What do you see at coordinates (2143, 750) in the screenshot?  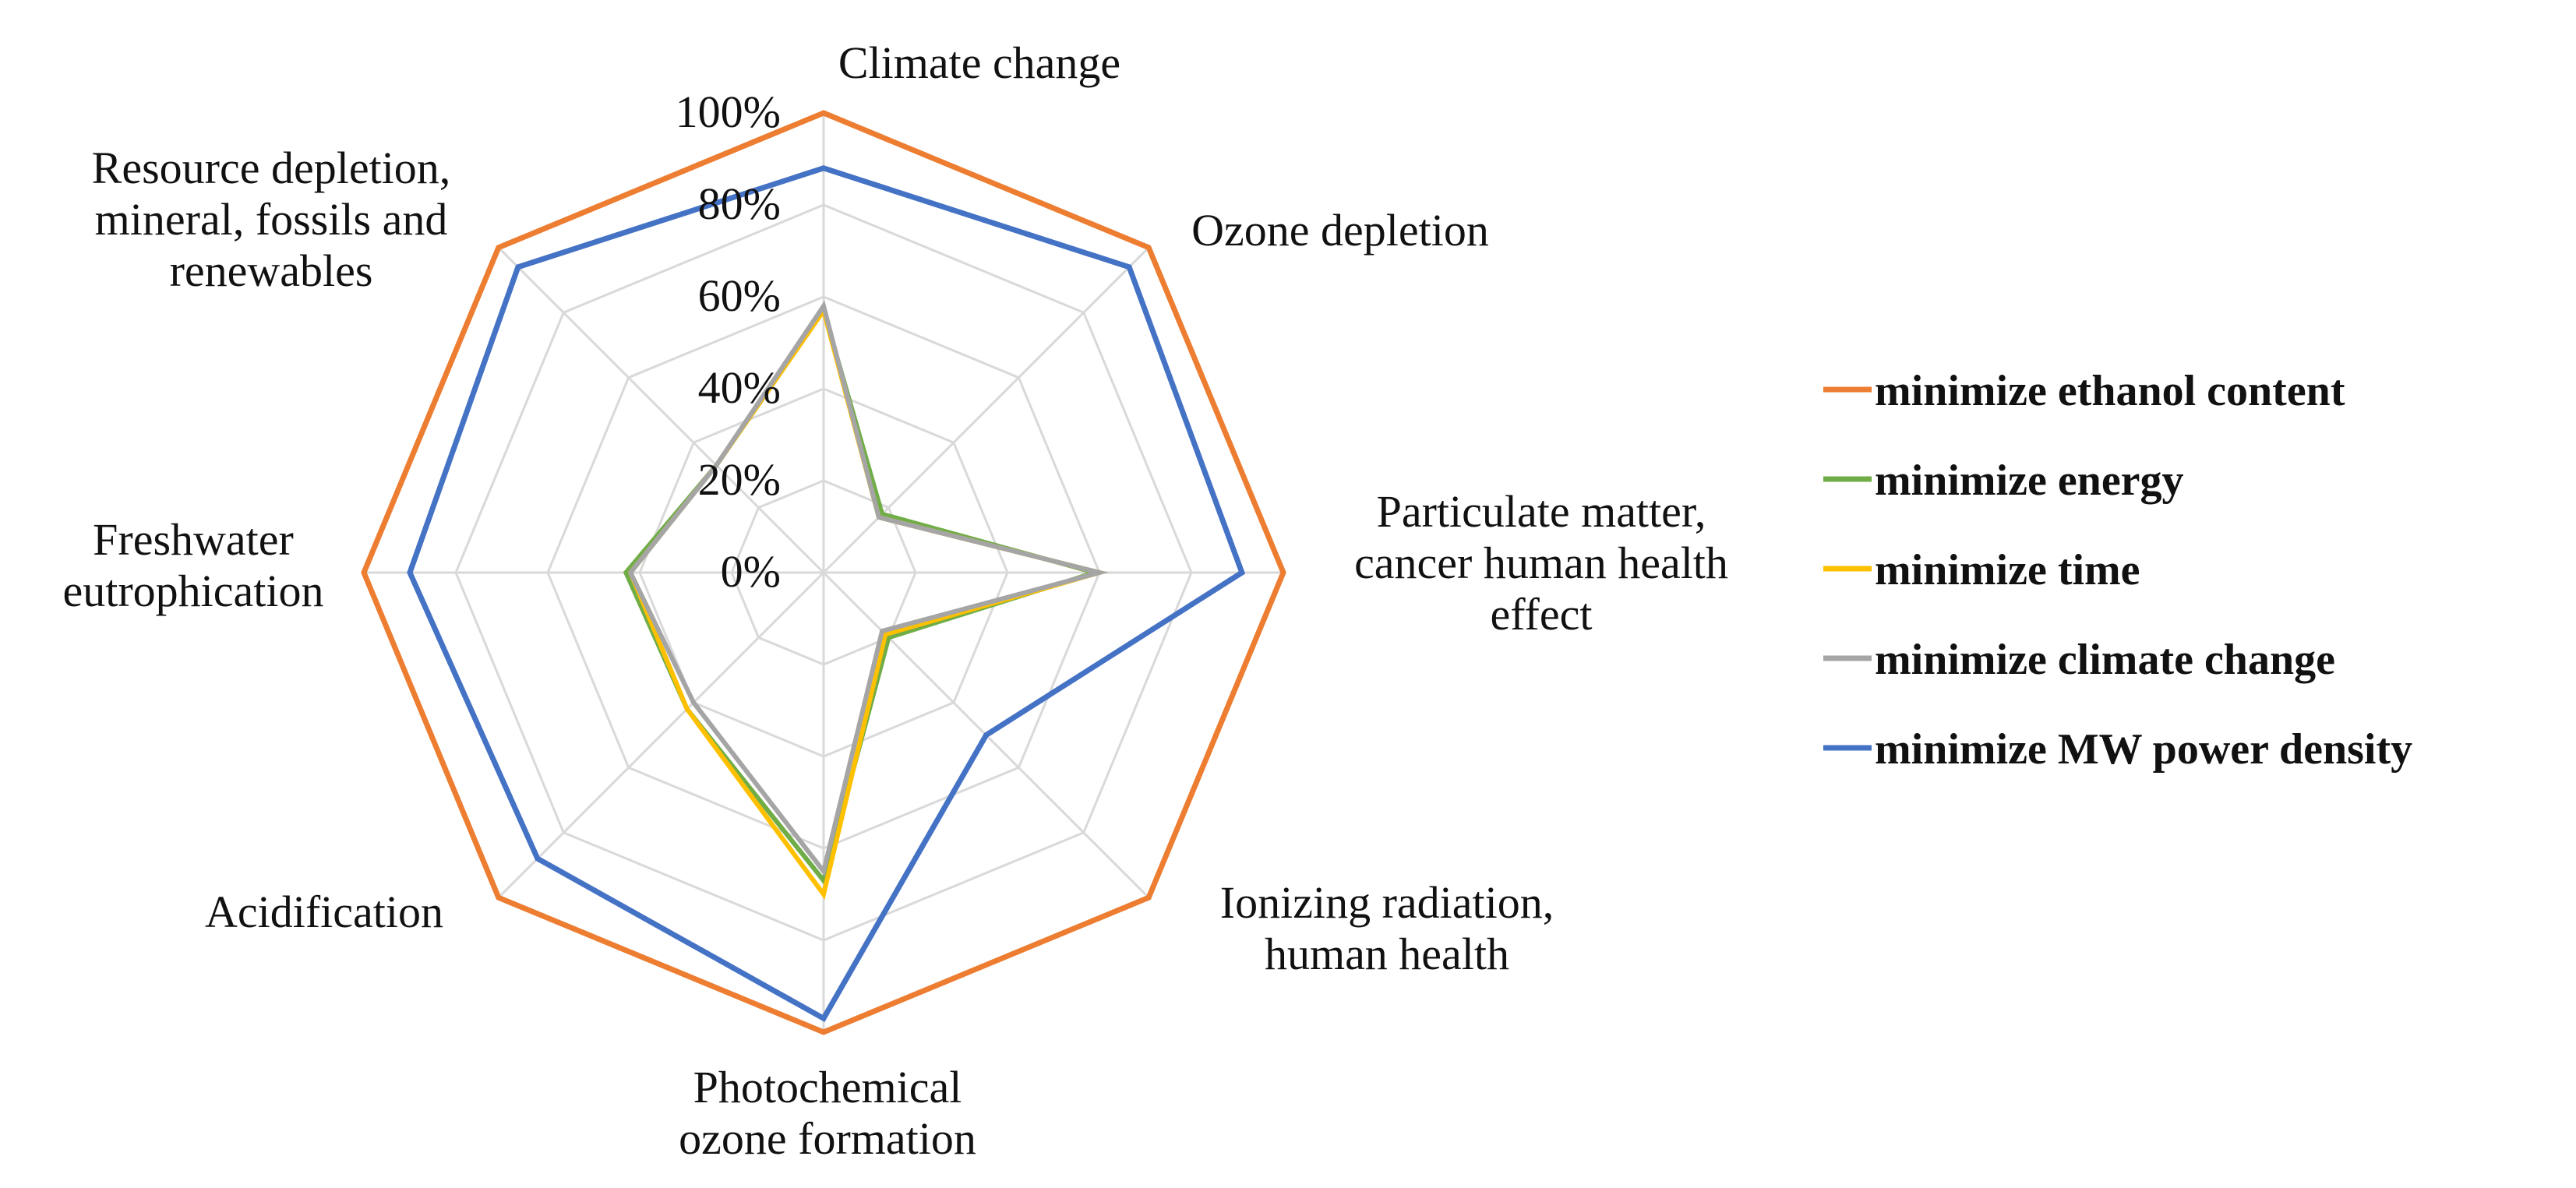 I see `legend-label: minimize MW power density` at bounding box center [2143, 750].